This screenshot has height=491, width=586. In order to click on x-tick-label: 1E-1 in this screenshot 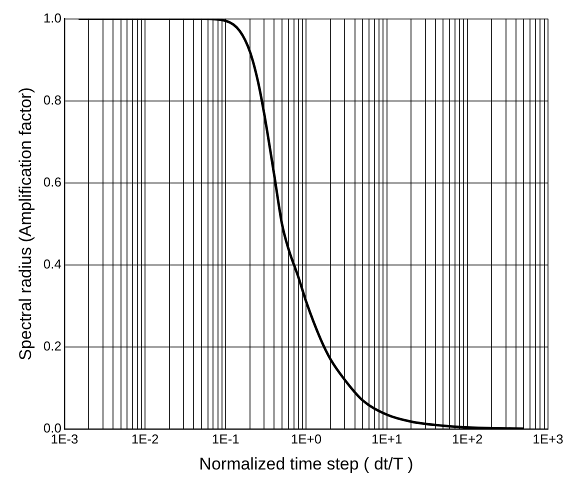, I will do `click(226, 438)`.